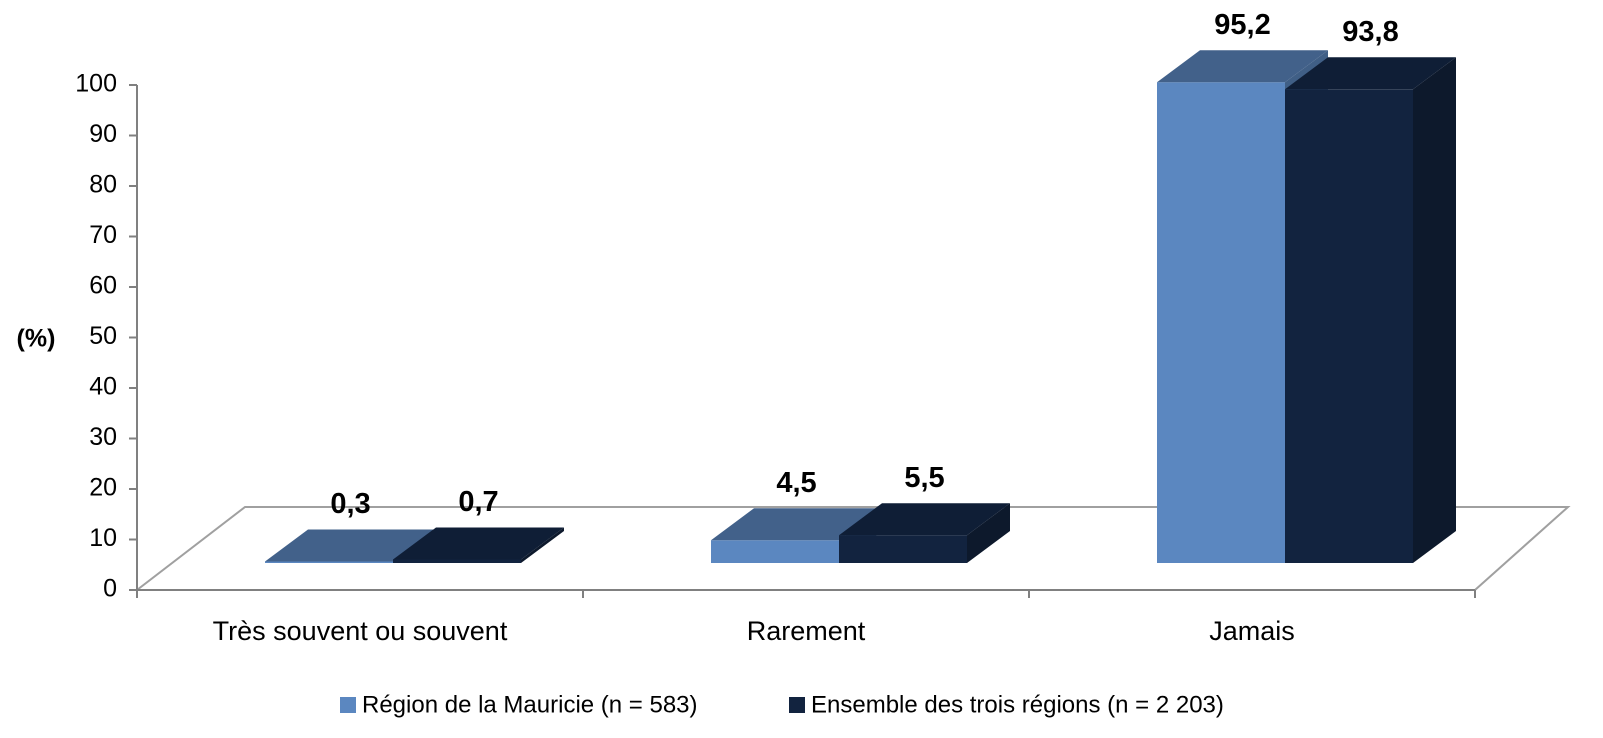 The image size is (1603, 738). I want to click on y-tick-label: 100, so click(96, 84).